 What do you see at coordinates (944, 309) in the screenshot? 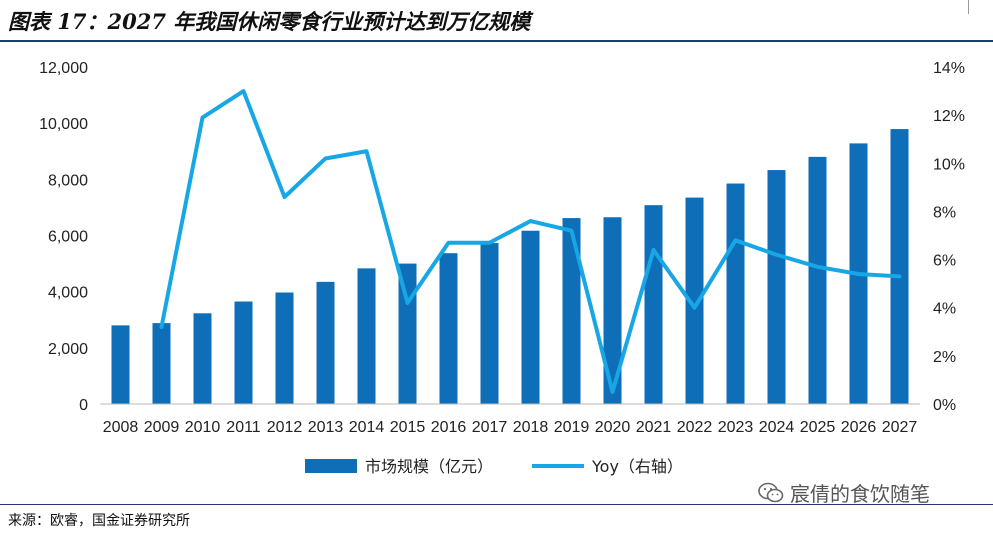
I see `y-right-tick-label: 4%` at bounding box center [944, 309].